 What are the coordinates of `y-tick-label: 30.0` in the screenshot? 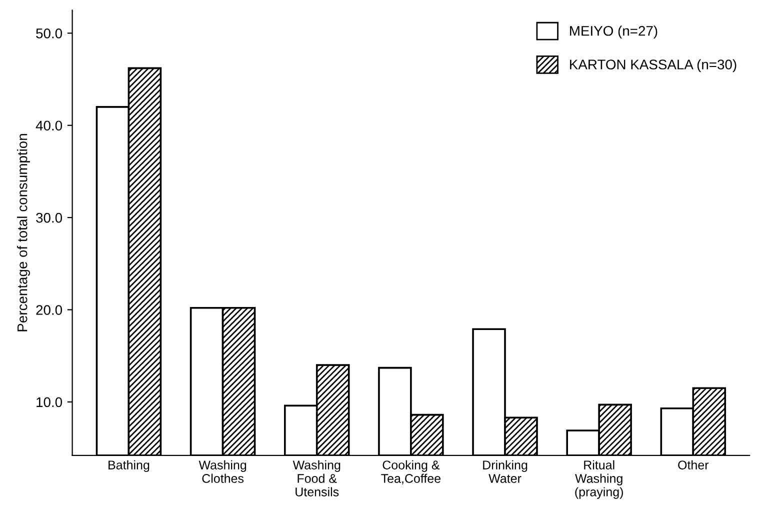 It's located at (49, 217).